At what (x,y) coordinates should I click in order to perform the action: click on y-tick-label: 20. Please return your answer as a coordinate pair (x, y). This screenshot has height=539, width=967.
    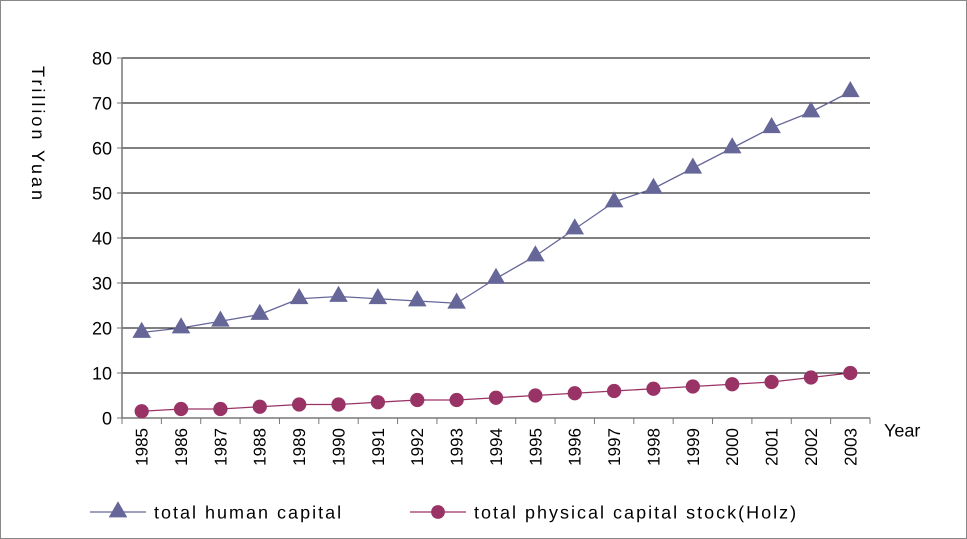
    Looking at the image, I should click on (102, 328).